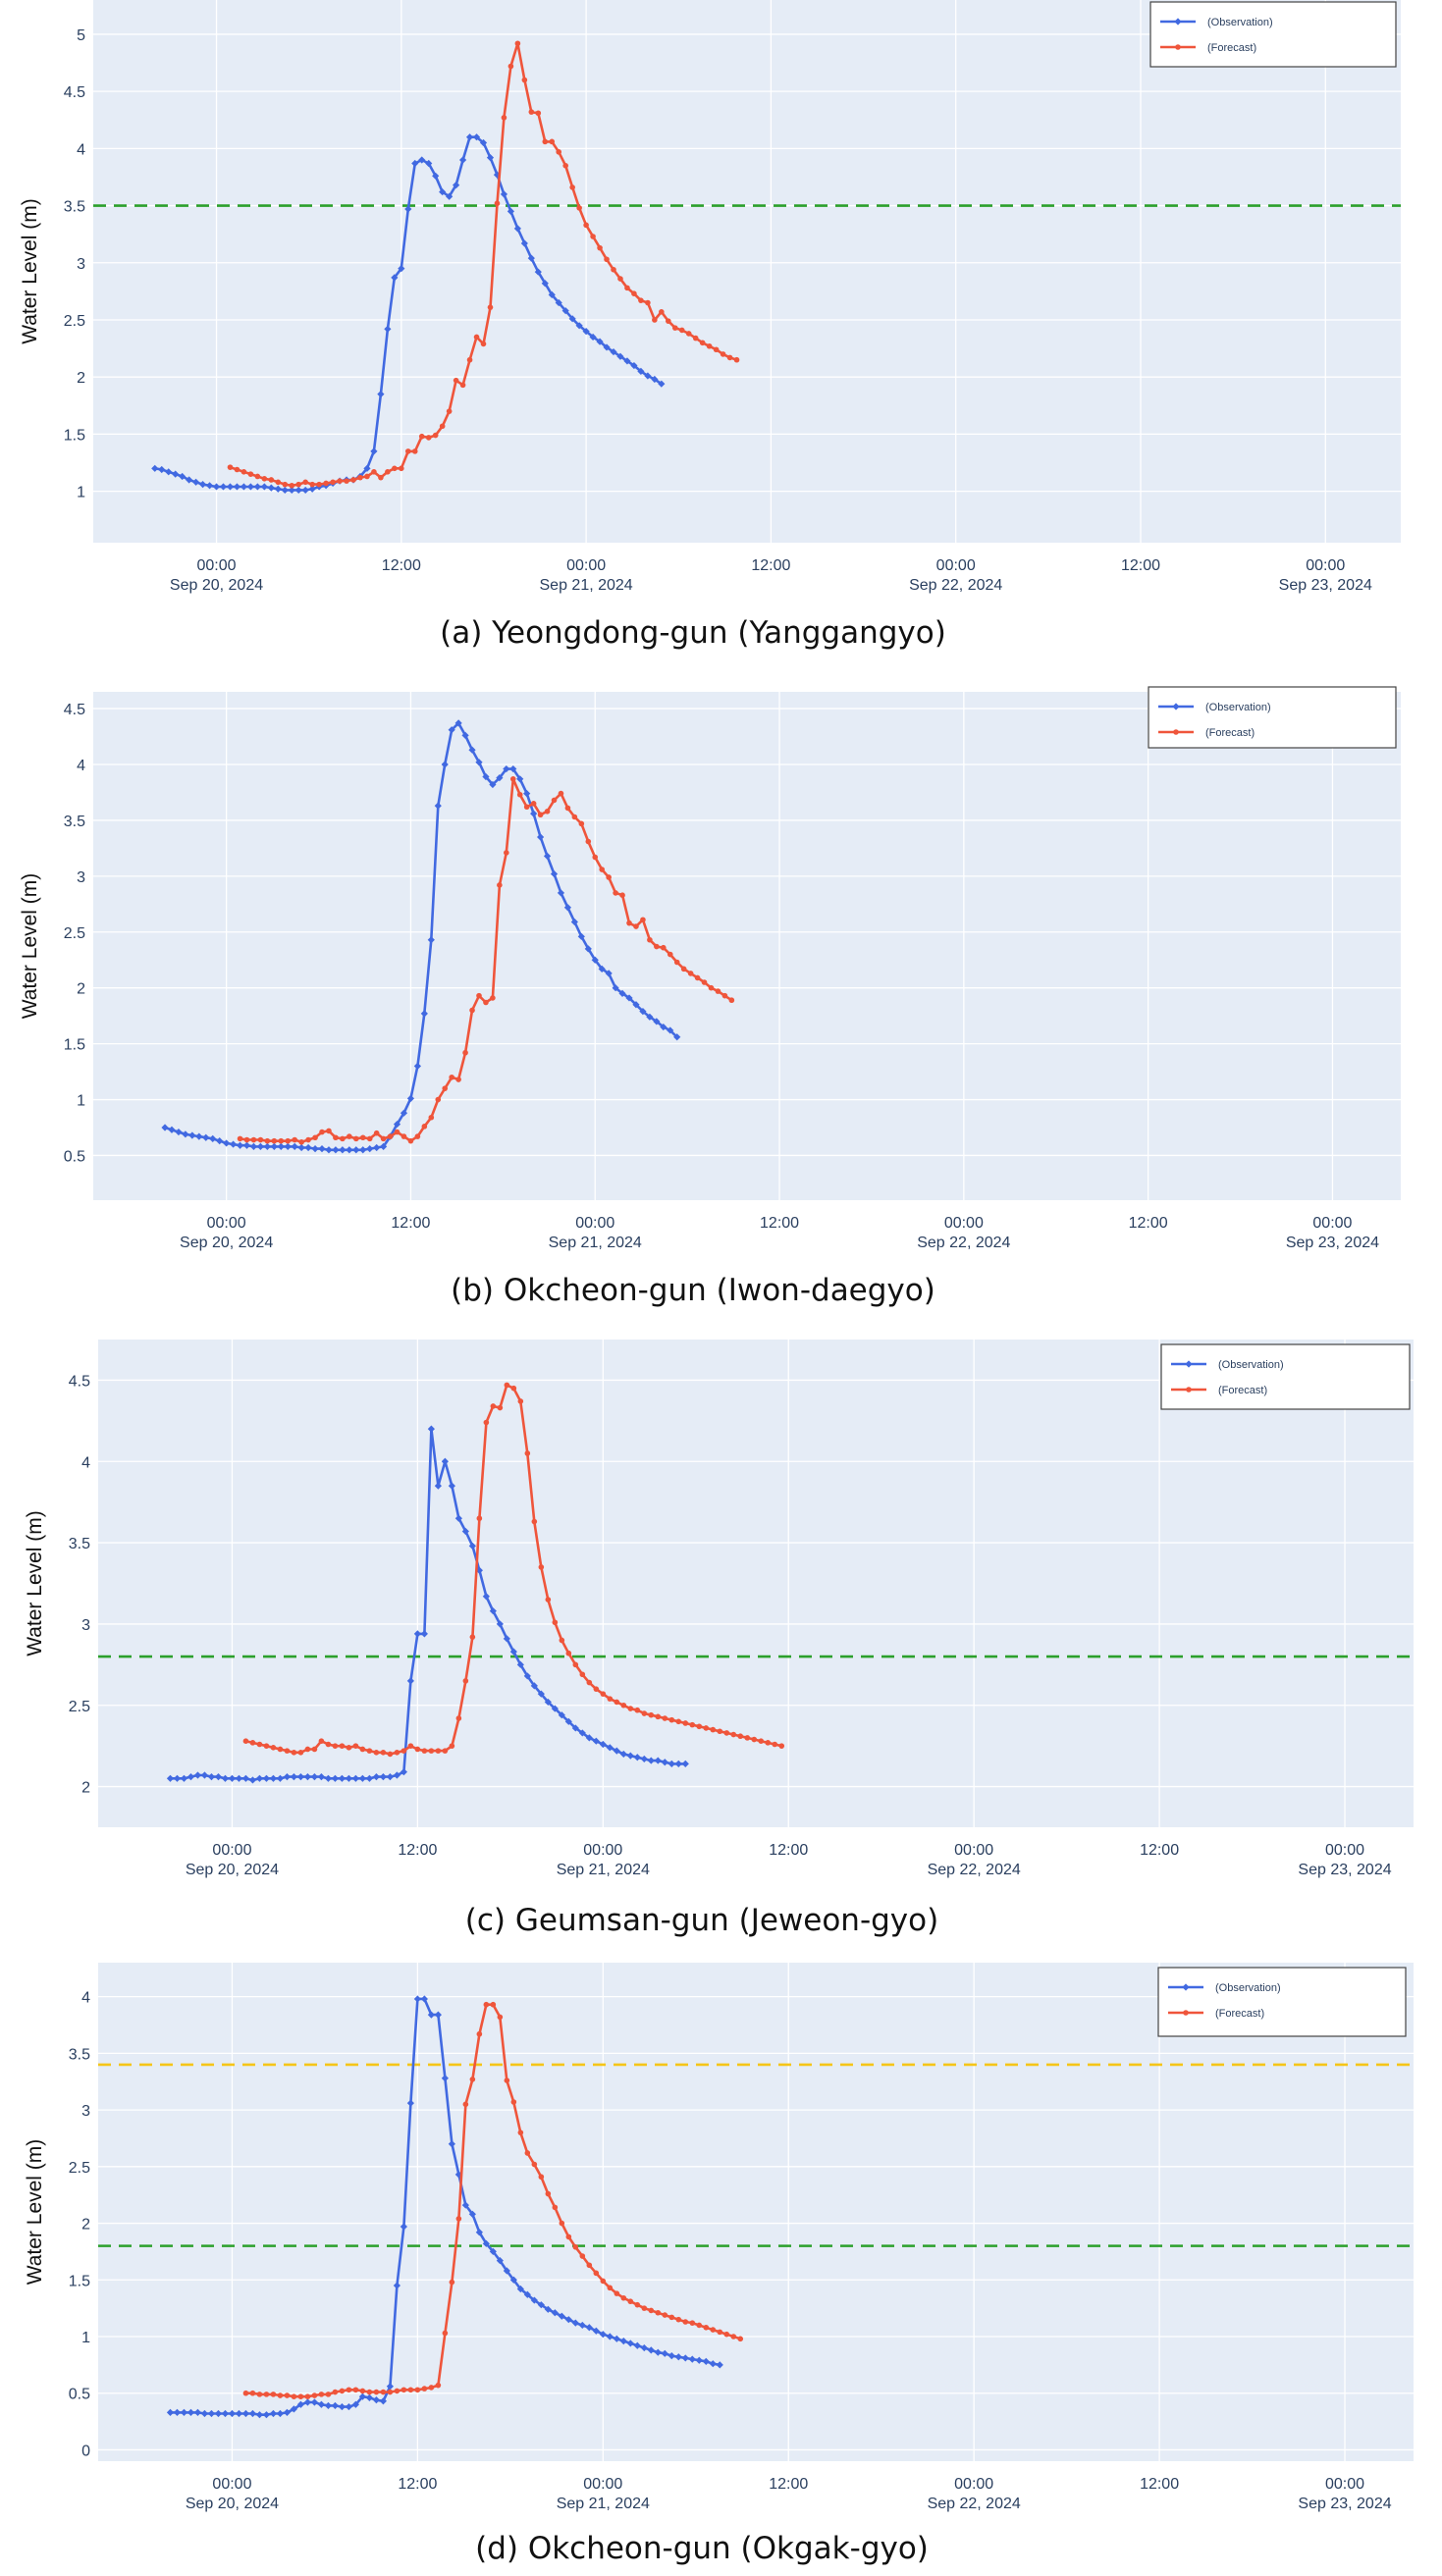 The image size is (1442, 2576). What do you see at coordinates (595, 1243) in the screenshot?
I see `x-tick-date-label: Sep 21, 2024` at bounding box center [595, 1243].